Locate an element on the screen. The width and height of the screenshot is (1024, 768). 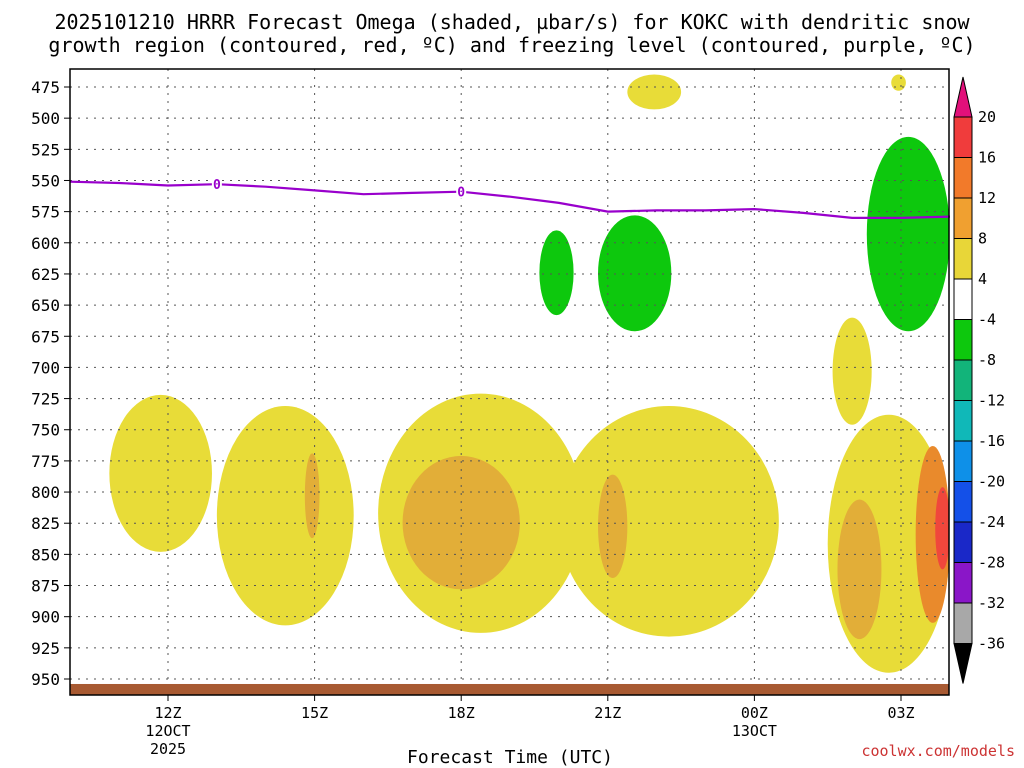
colorbar-label-0: 20 is located at coordinates (987, 117).